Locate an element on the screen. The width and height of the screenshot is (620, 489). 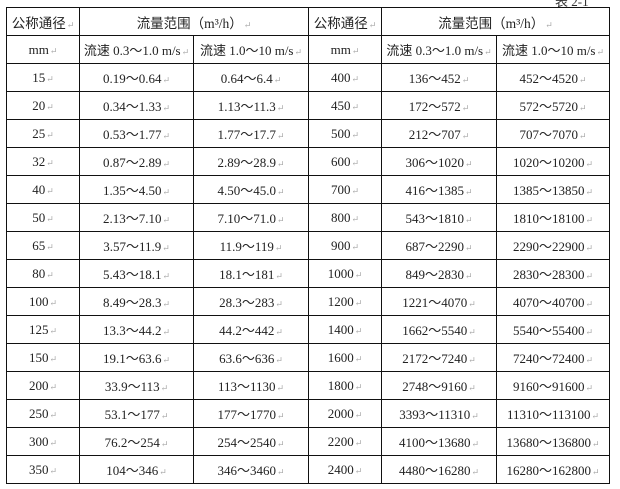
flow-low-speed-cell: 1221～4070 is located at coordinates (439, 301).